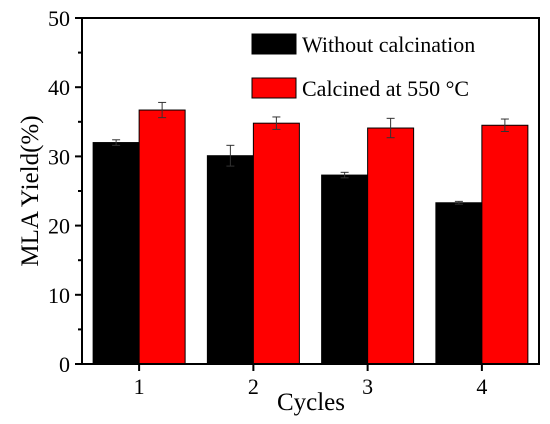  I want to click on y-tick-label-40: 40, so click(59, 87).